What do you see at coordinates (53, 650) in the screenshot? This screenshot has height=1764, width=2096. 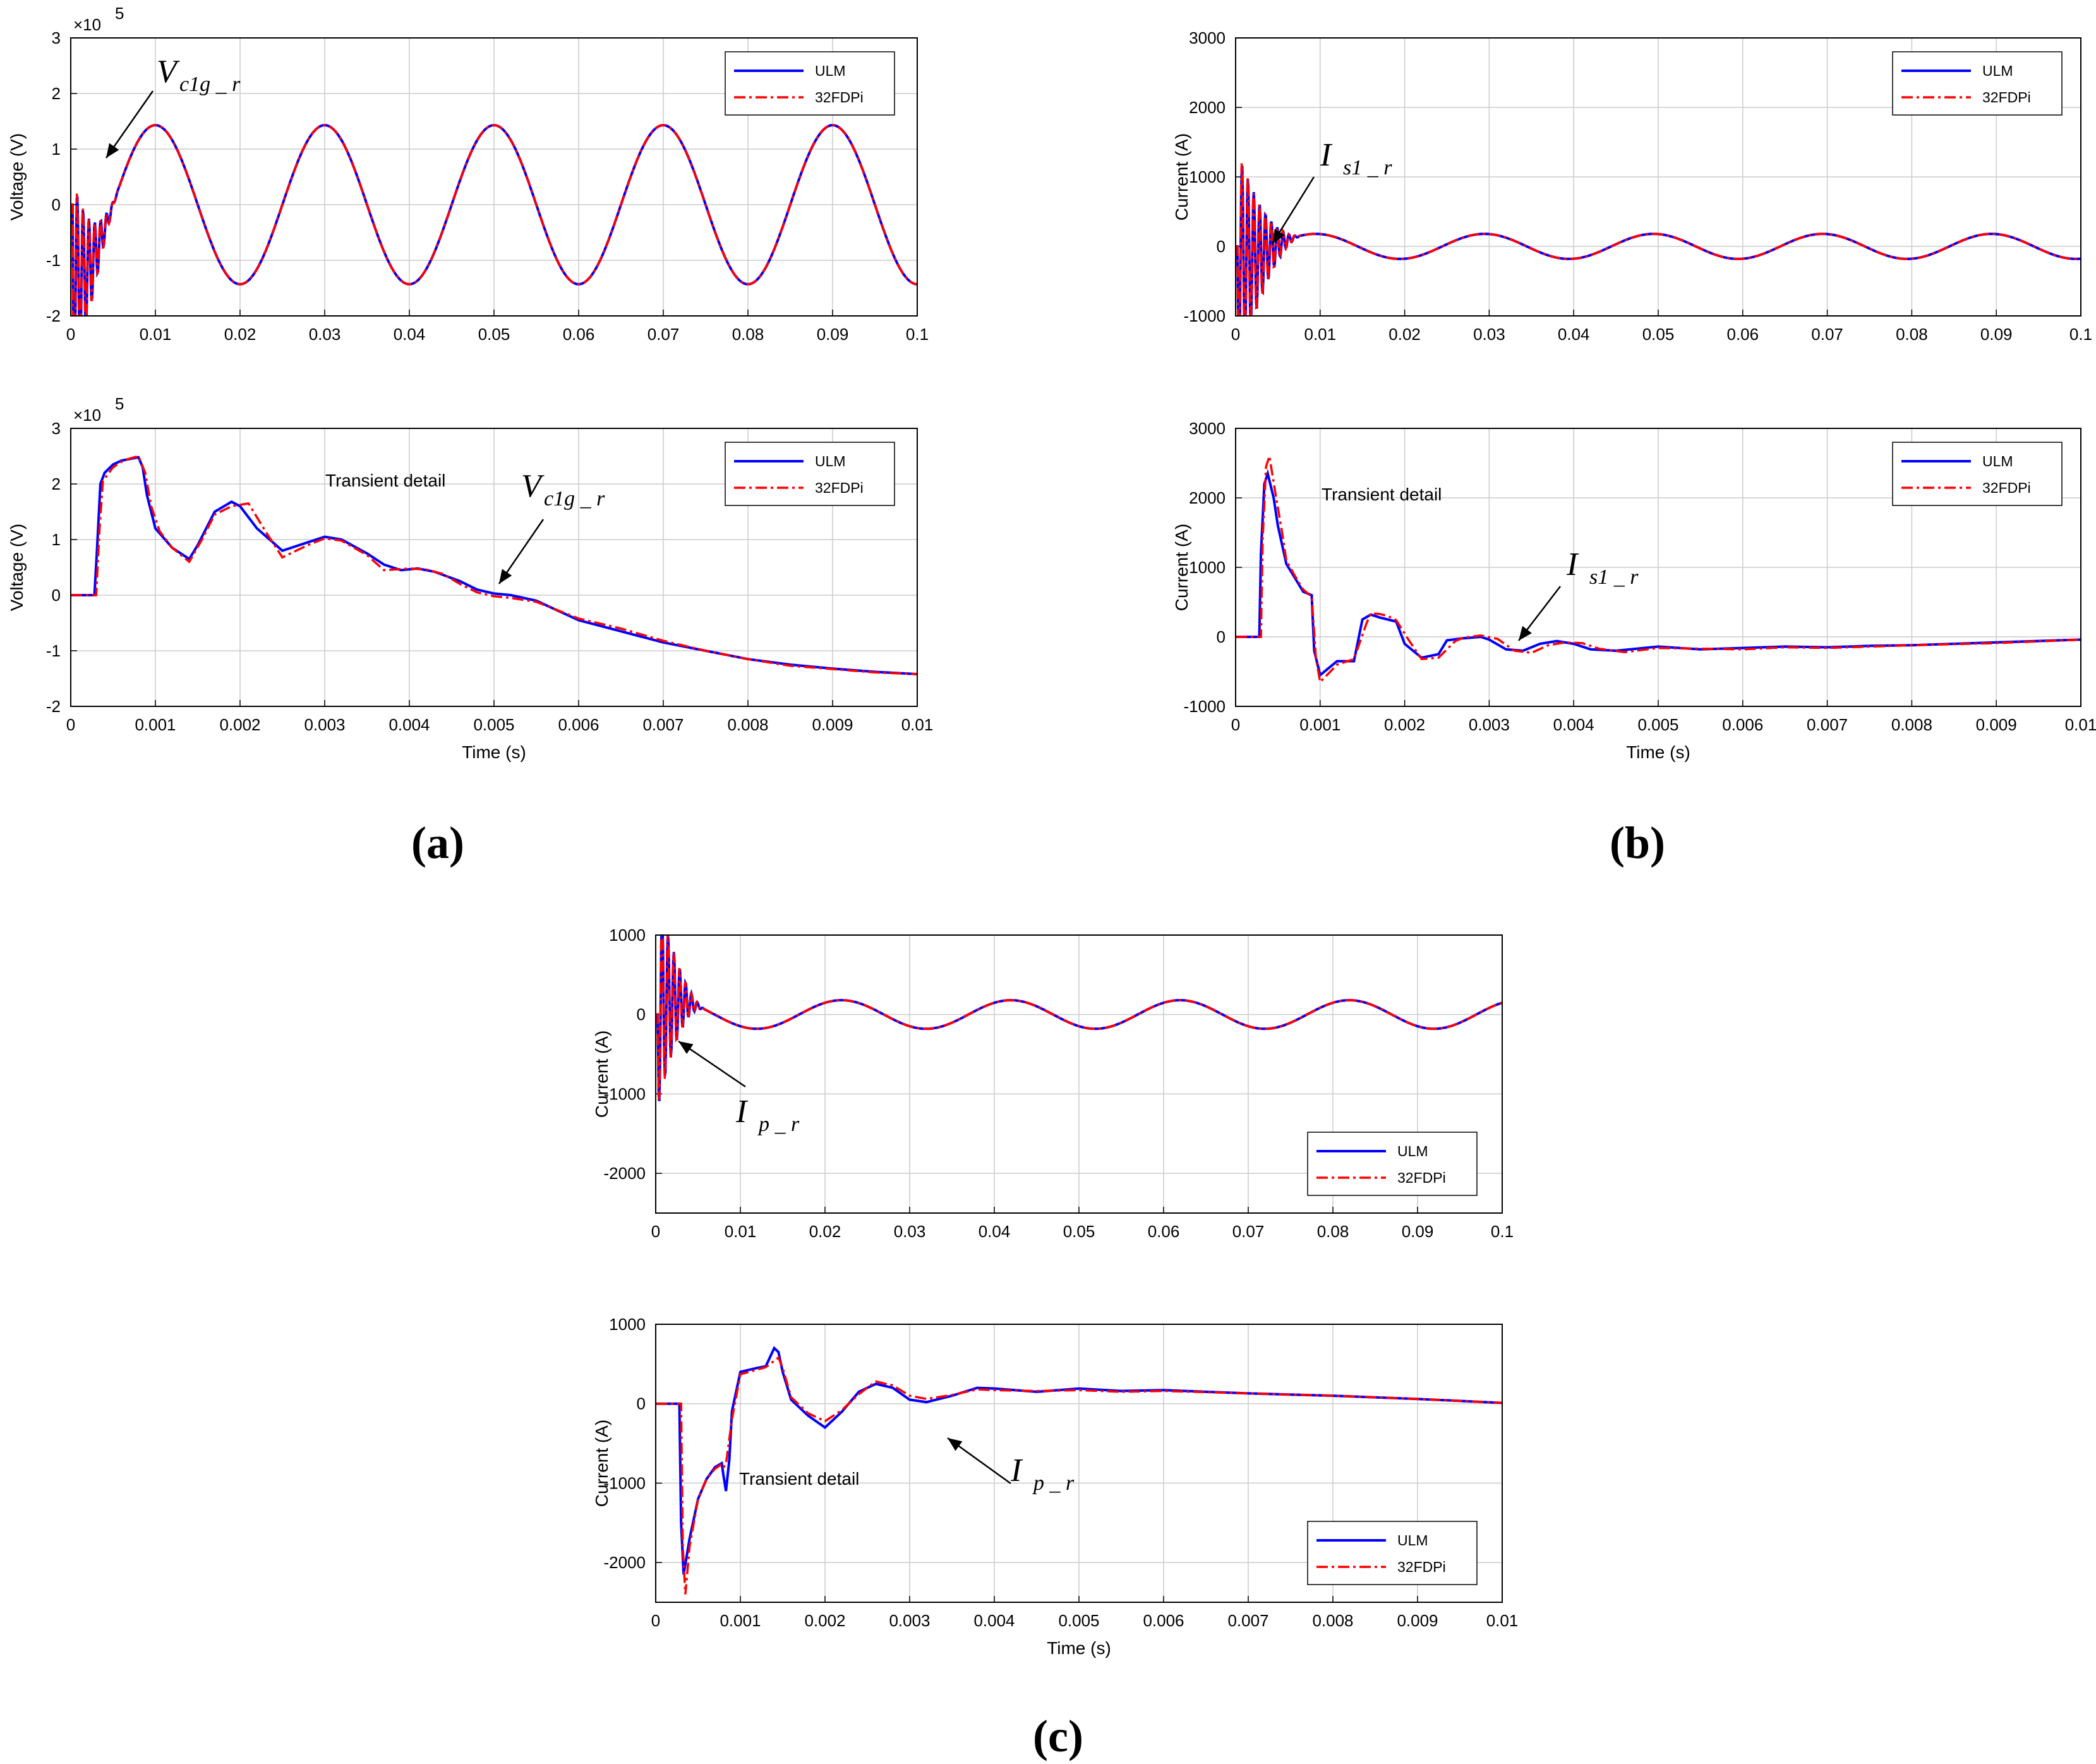 I see `y-tick-label: -1` at bounding box center [53, 650].